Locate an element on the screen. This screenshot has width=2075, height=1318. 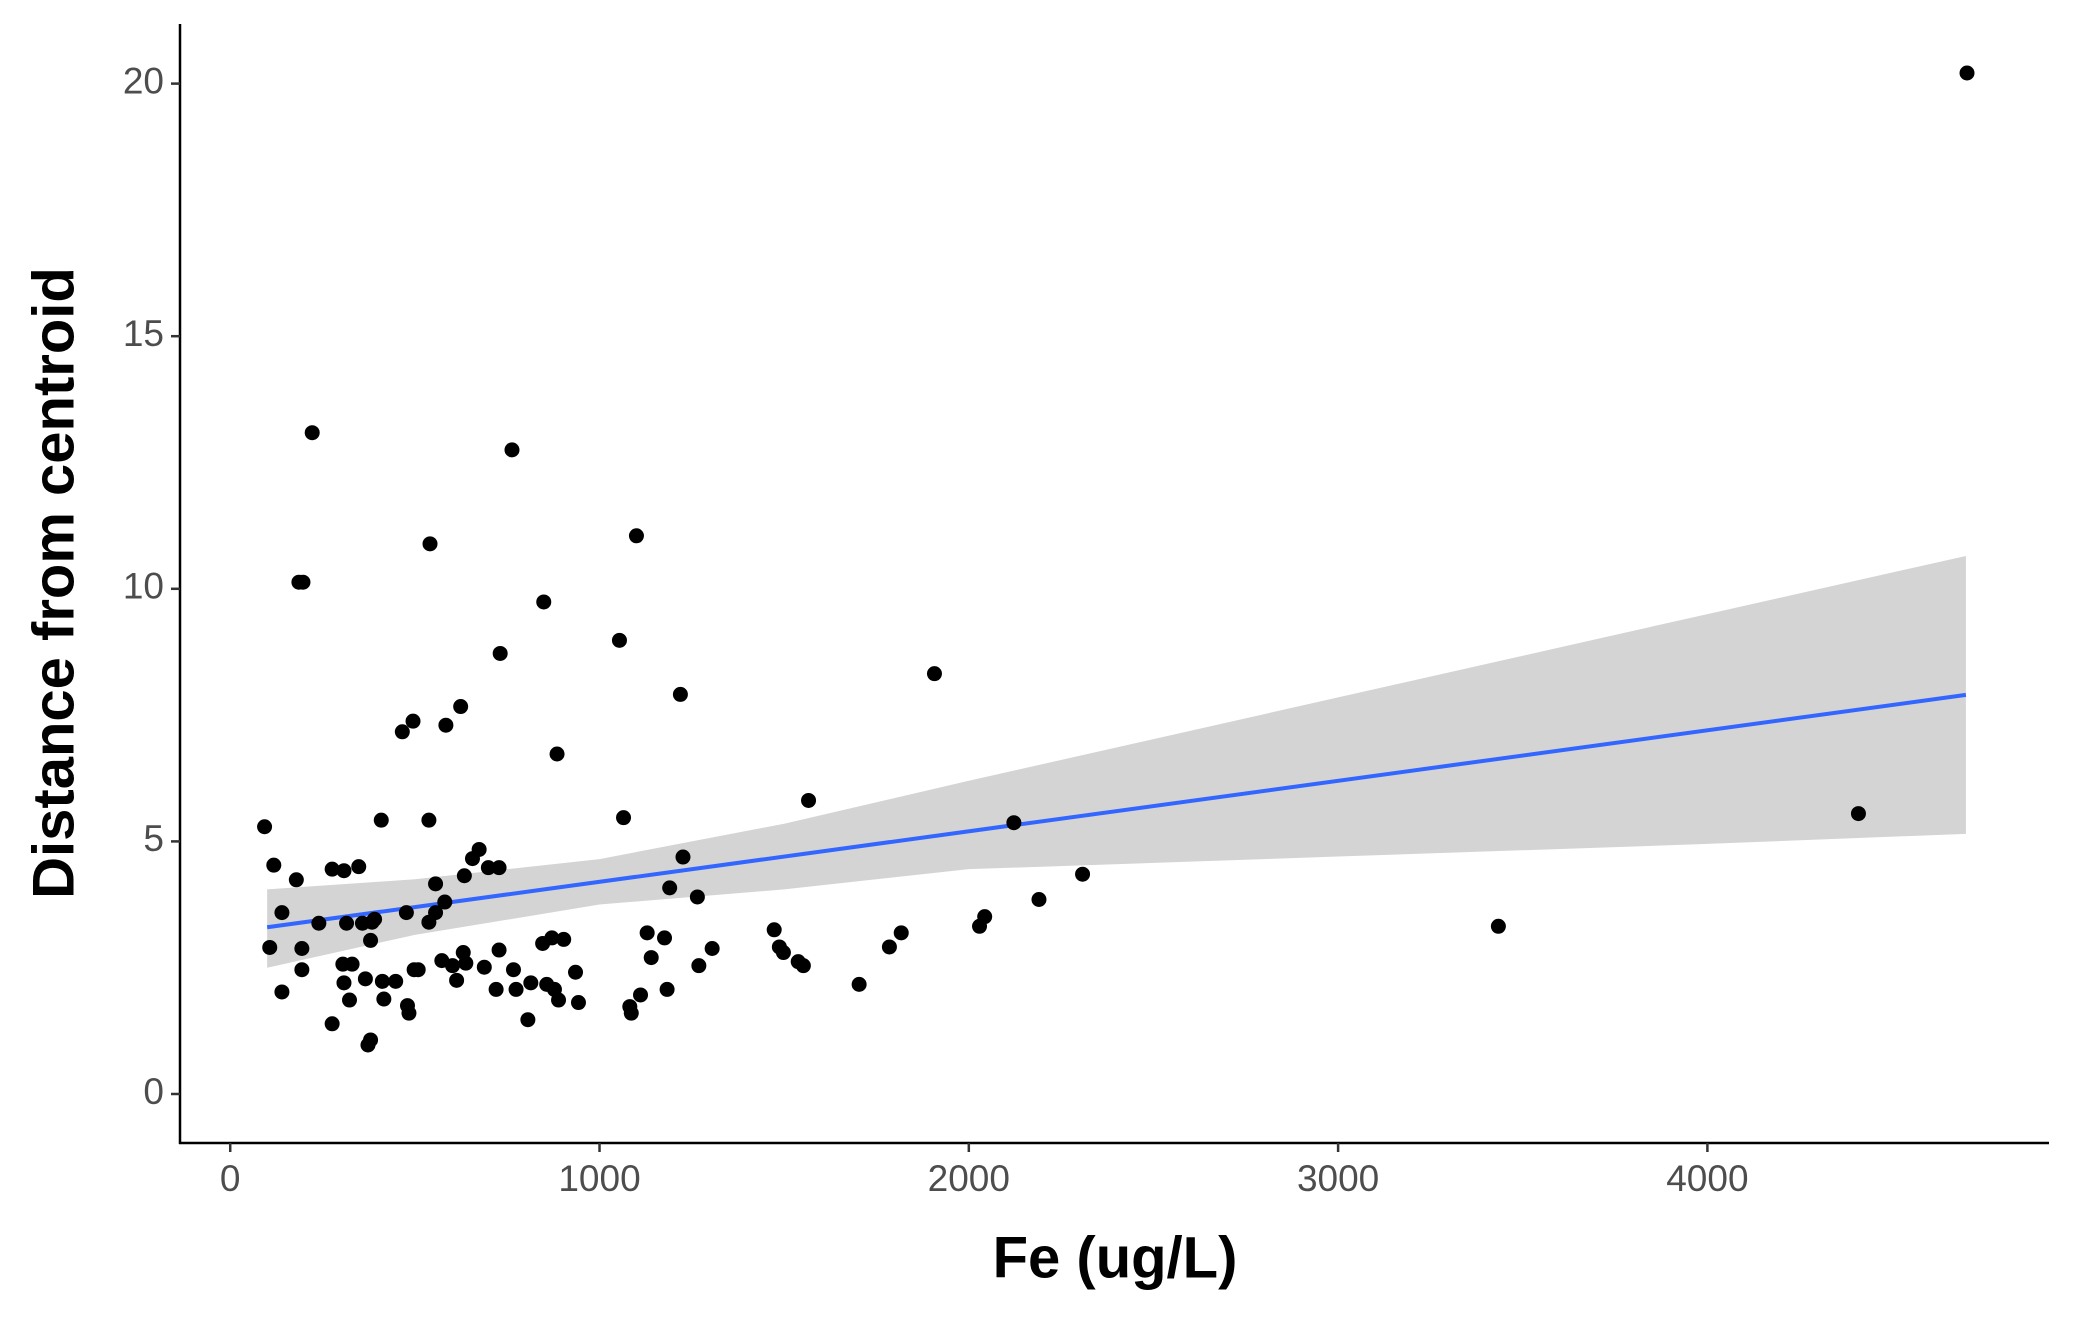
y-tick-label: 20 is located at coordinates (143, 80).